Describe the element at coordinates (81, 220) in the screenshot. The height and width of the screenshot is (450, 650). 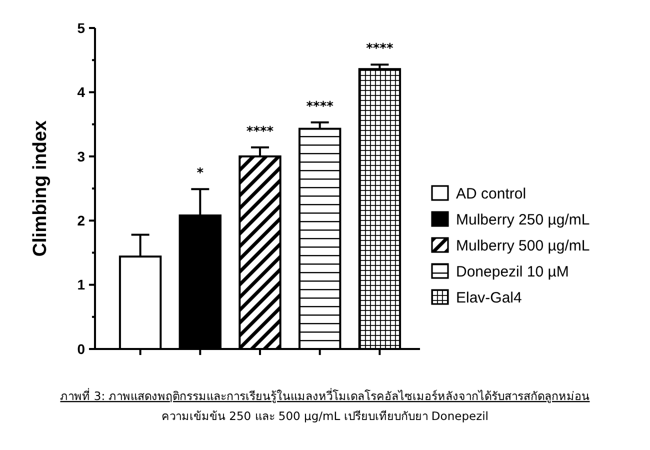
I see `y-tick-label: 2` at that location.